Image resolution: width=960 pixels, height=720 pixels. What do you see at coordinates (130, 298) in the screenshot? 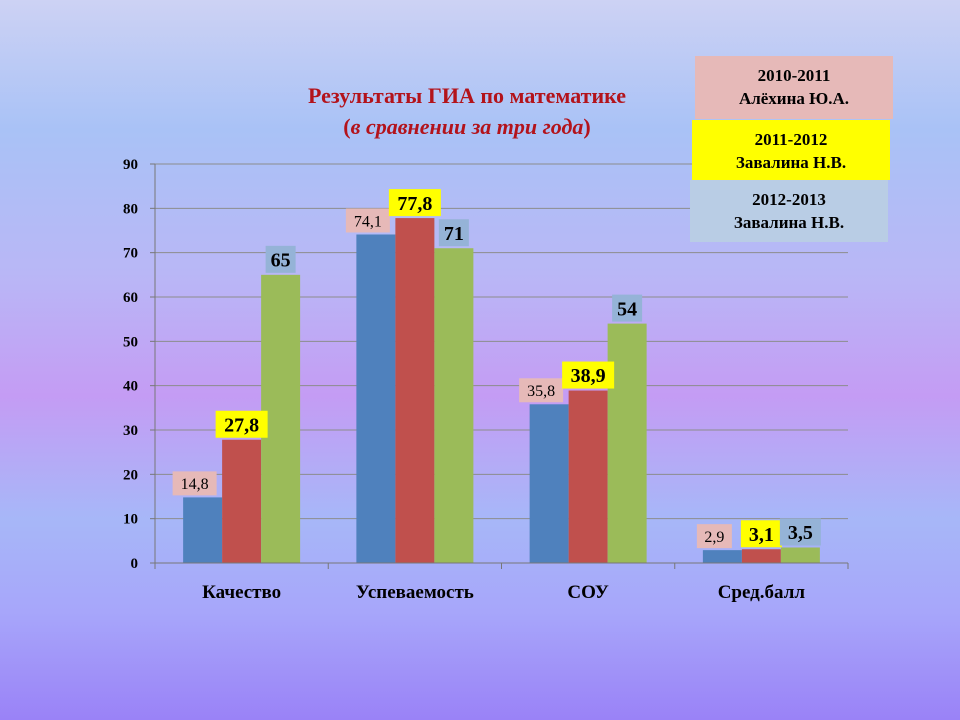
I see `y-tick-label: 60` at bounding box center [130, 298].